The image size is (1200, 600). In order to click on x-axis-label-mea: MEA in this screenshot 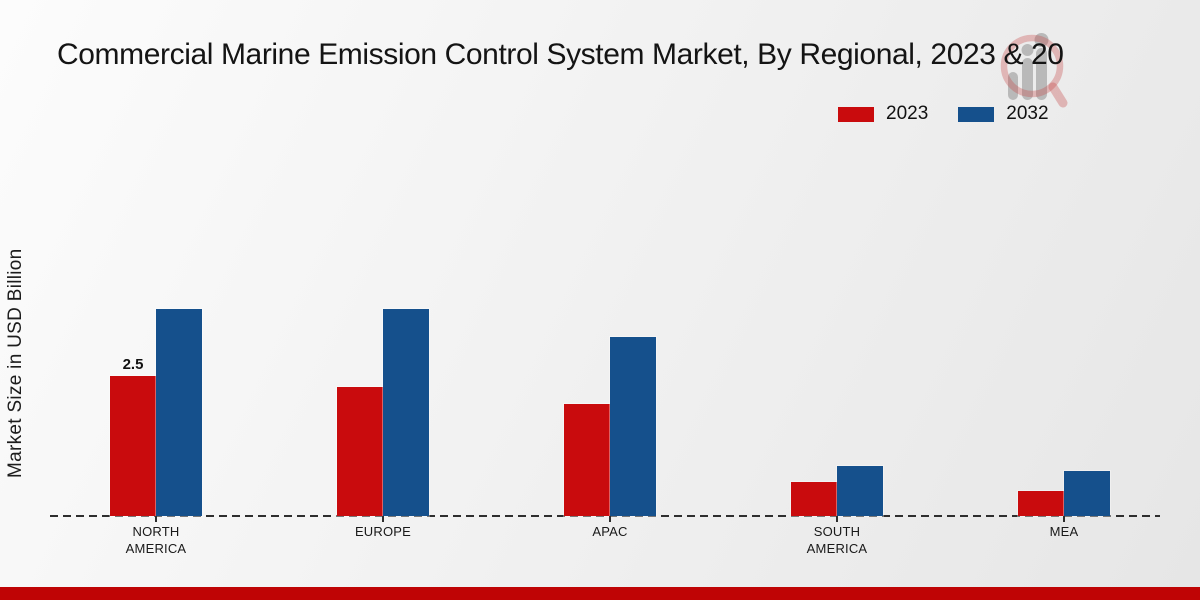, I will do `click(1064, 531)`.